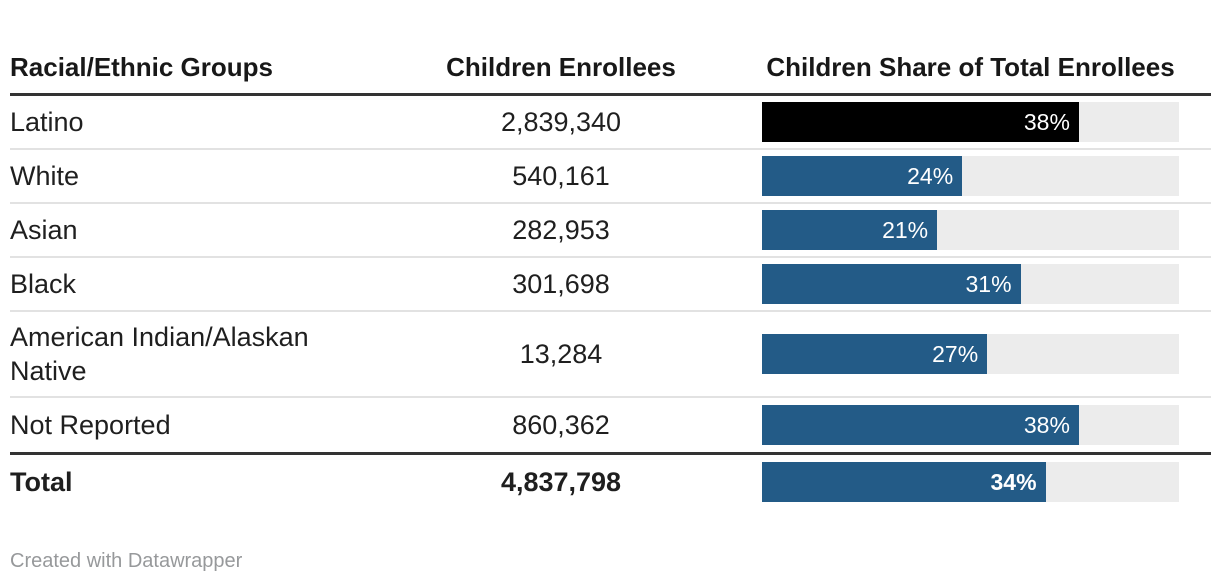  I want to click on table-row: Black 301,698 31%, so click(610, 285).